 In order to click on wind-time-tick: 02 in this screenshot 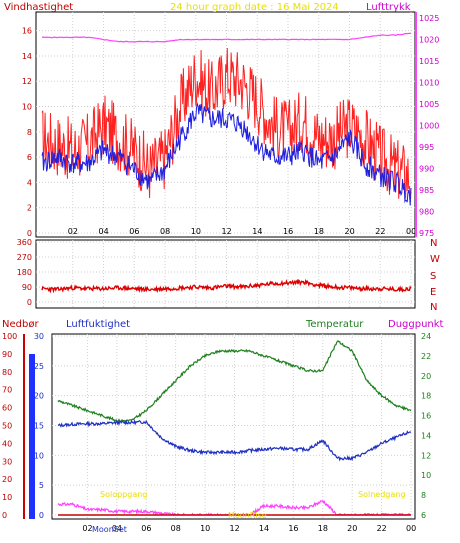, I will do `click(73, 231)`.